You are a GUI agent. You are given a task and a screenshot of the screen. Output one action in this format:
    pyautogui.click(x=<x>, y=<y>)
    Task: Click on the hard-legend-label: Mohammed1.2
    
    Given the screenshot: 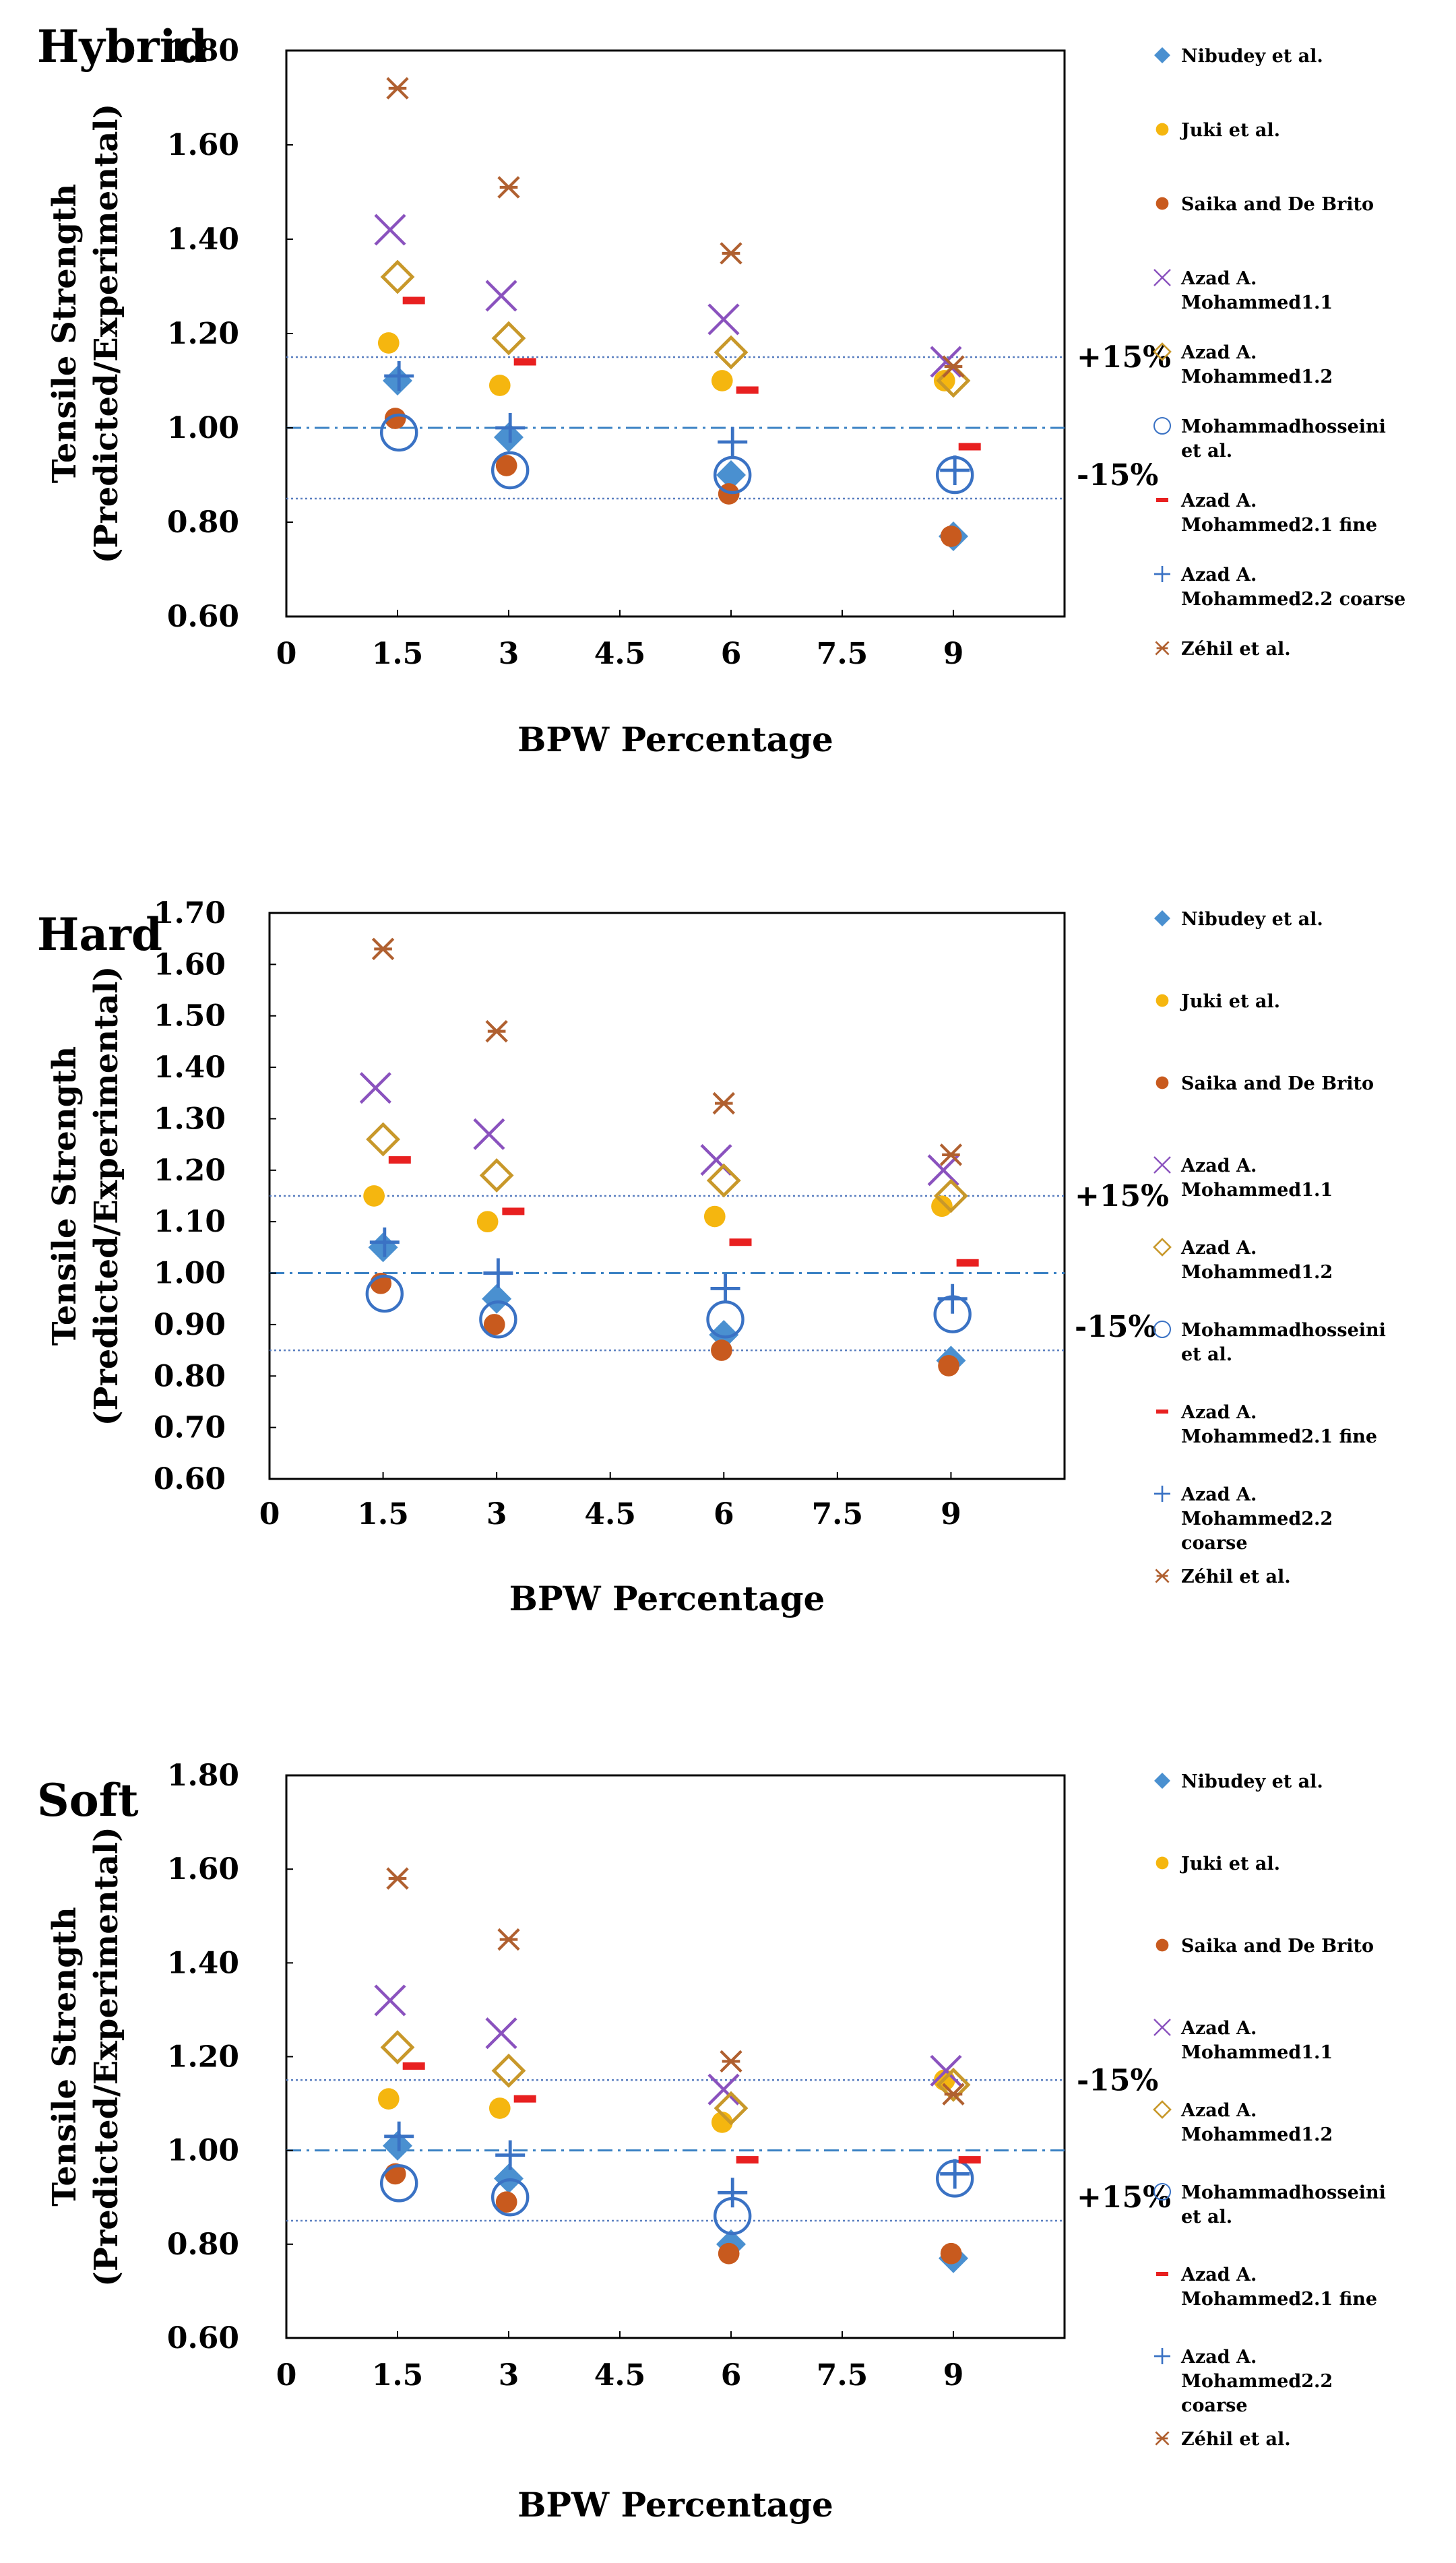 What is the action you would take?
    pyautogui.click(x=1257, y=1272)
    